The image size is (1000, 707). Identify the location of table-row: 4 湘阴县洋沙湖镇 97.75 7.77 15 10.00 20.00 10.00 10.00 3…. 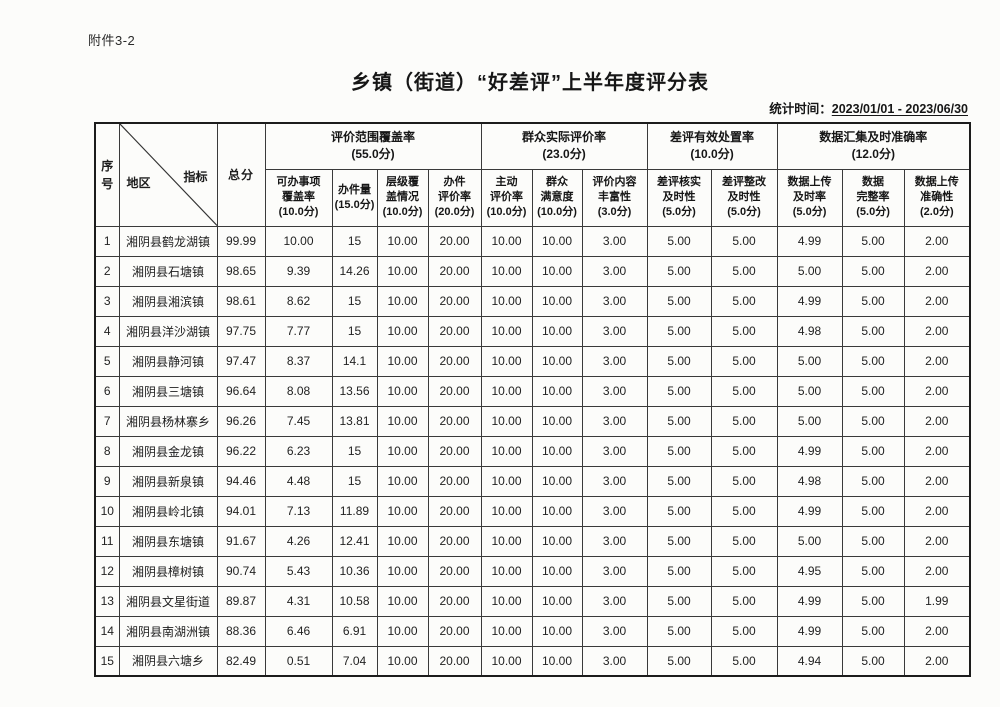
(532, 331).